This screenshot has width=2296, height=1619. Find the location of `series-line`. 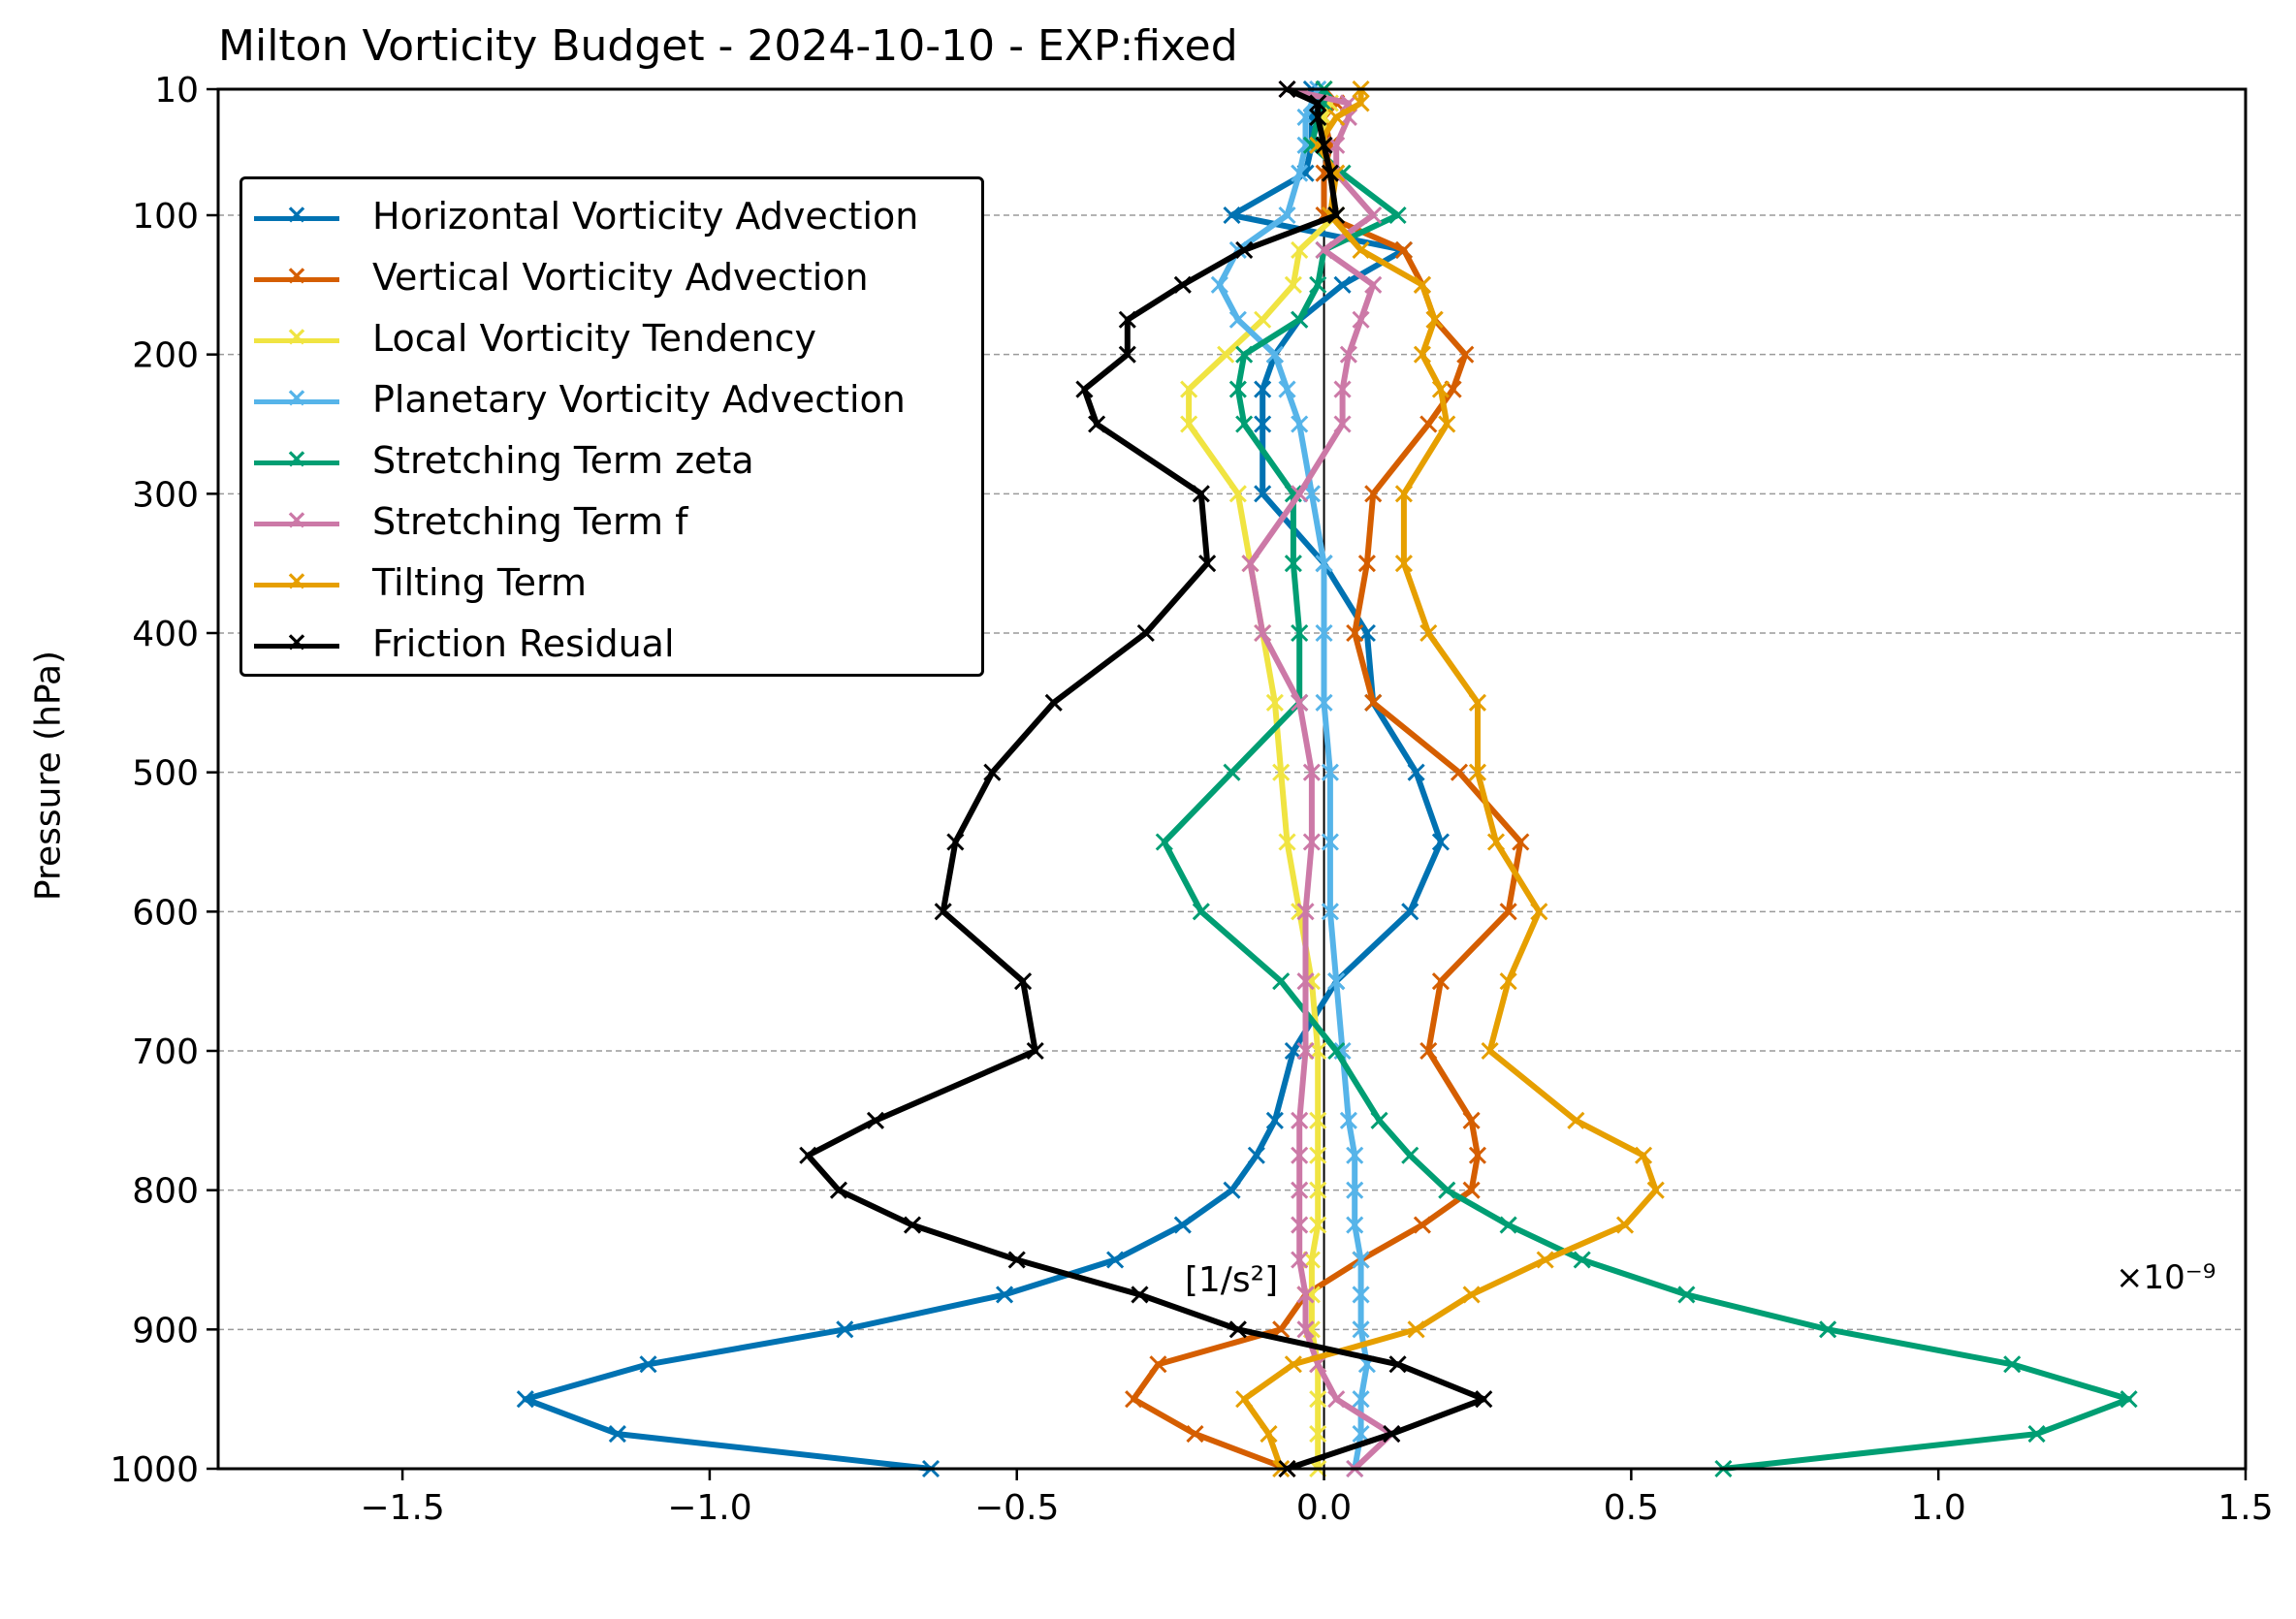

series-line is located at coordinates (1321, 779).